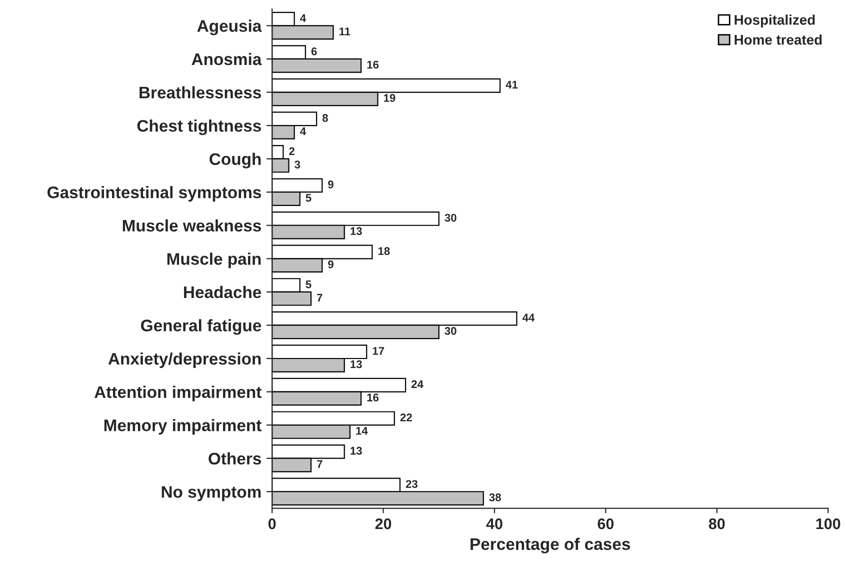 This screenshot has width=845, height=566. I want to click on data-label: 38, so click(495, 497).